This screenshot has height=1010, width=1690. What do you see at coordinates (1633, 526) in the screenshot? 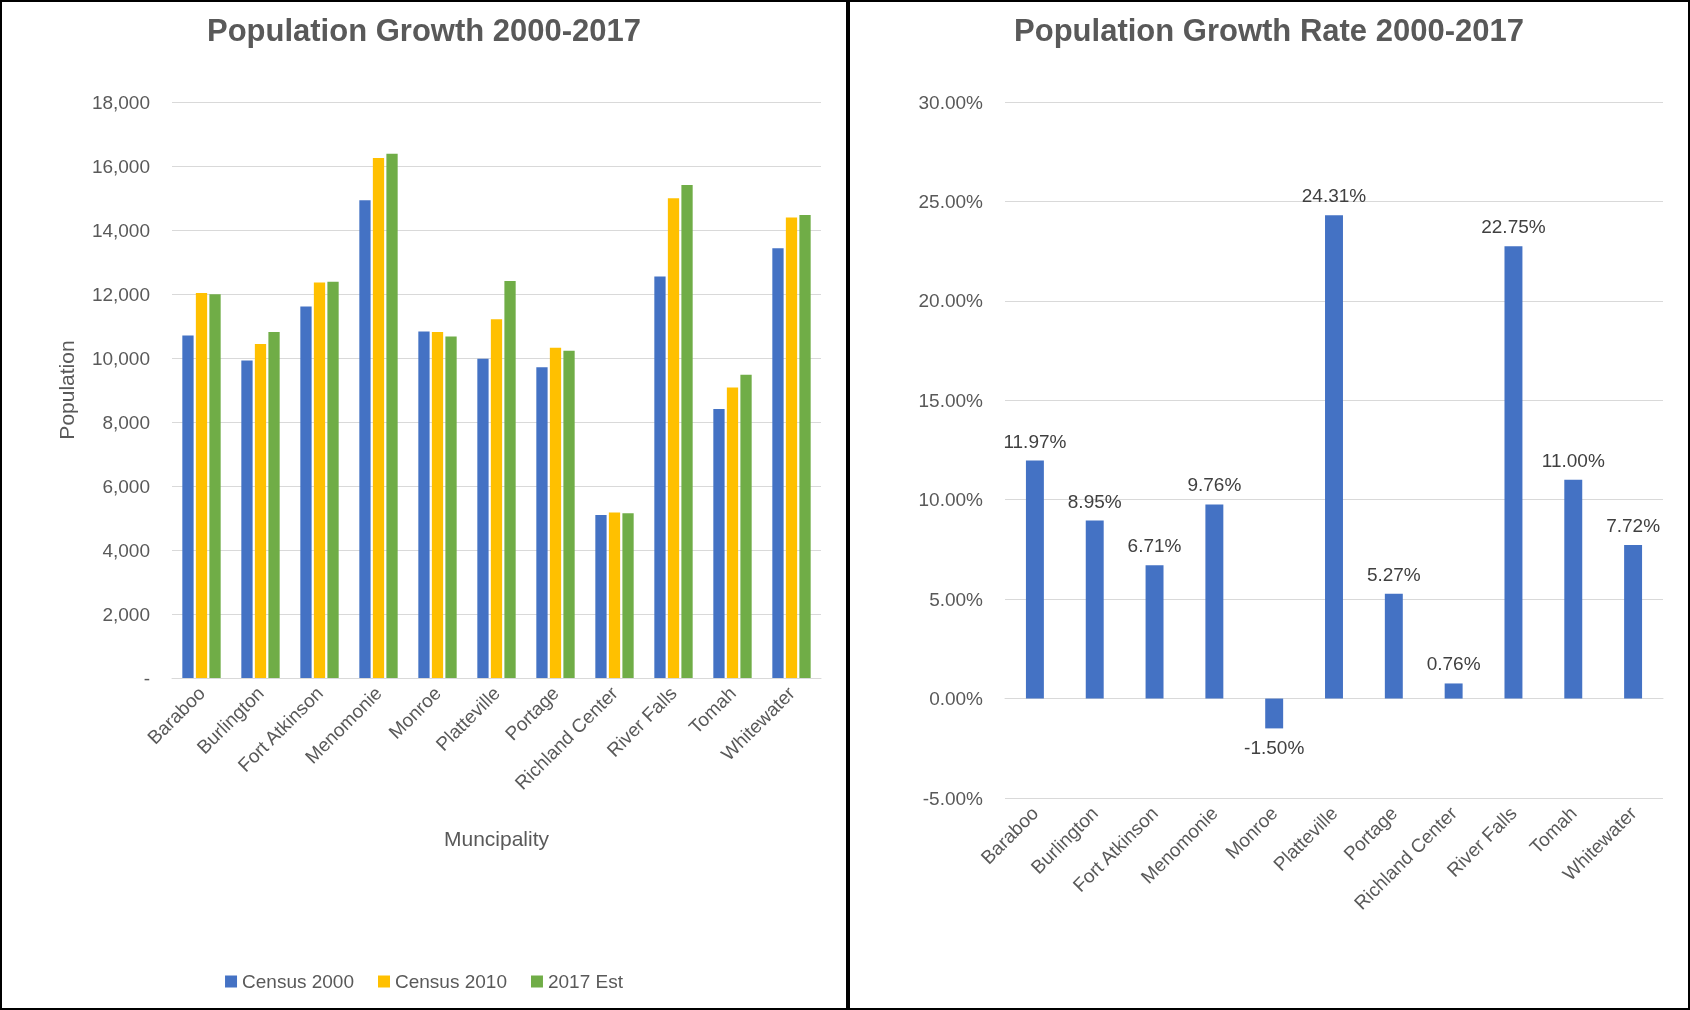
I see `data-label: 7.72%` at bounding box center [1633, 526].